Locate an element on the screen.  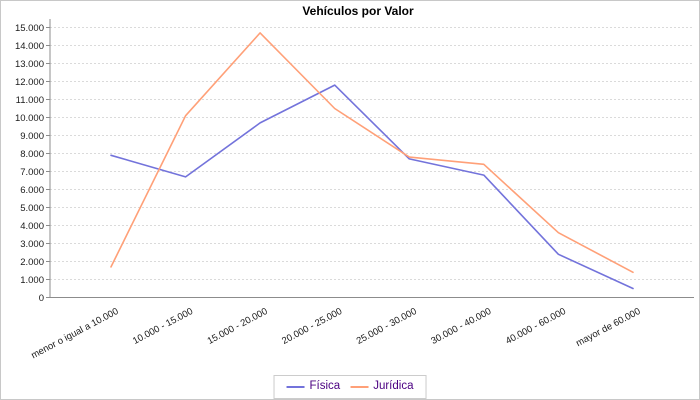
y-tick-label: 3.000 is located at coordinates (32, 244).